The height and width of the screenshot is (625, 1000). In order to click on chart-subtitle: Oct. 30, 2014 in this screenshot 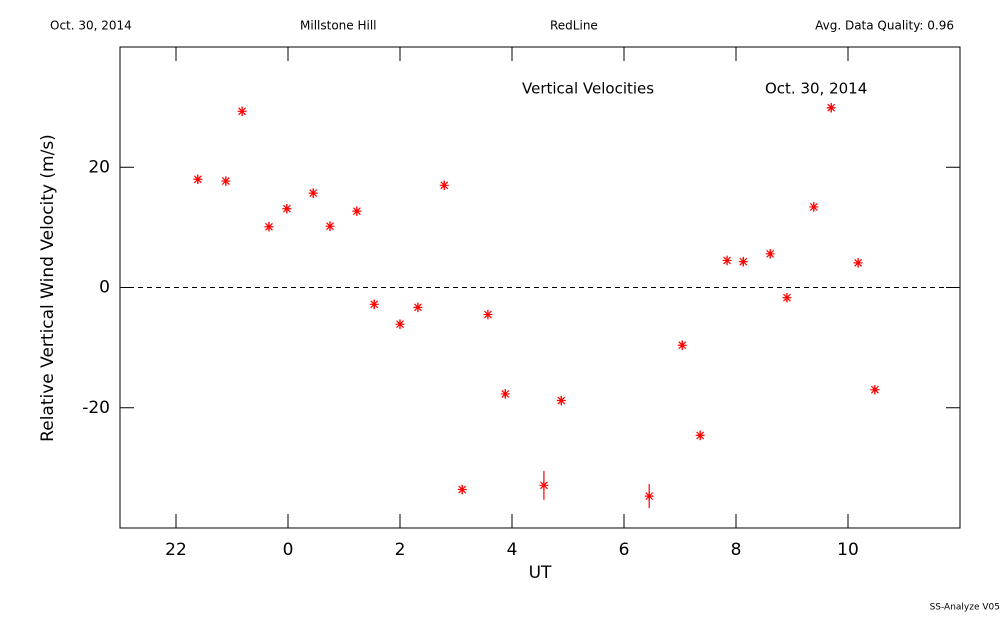, I will do `click(816, 89)`.